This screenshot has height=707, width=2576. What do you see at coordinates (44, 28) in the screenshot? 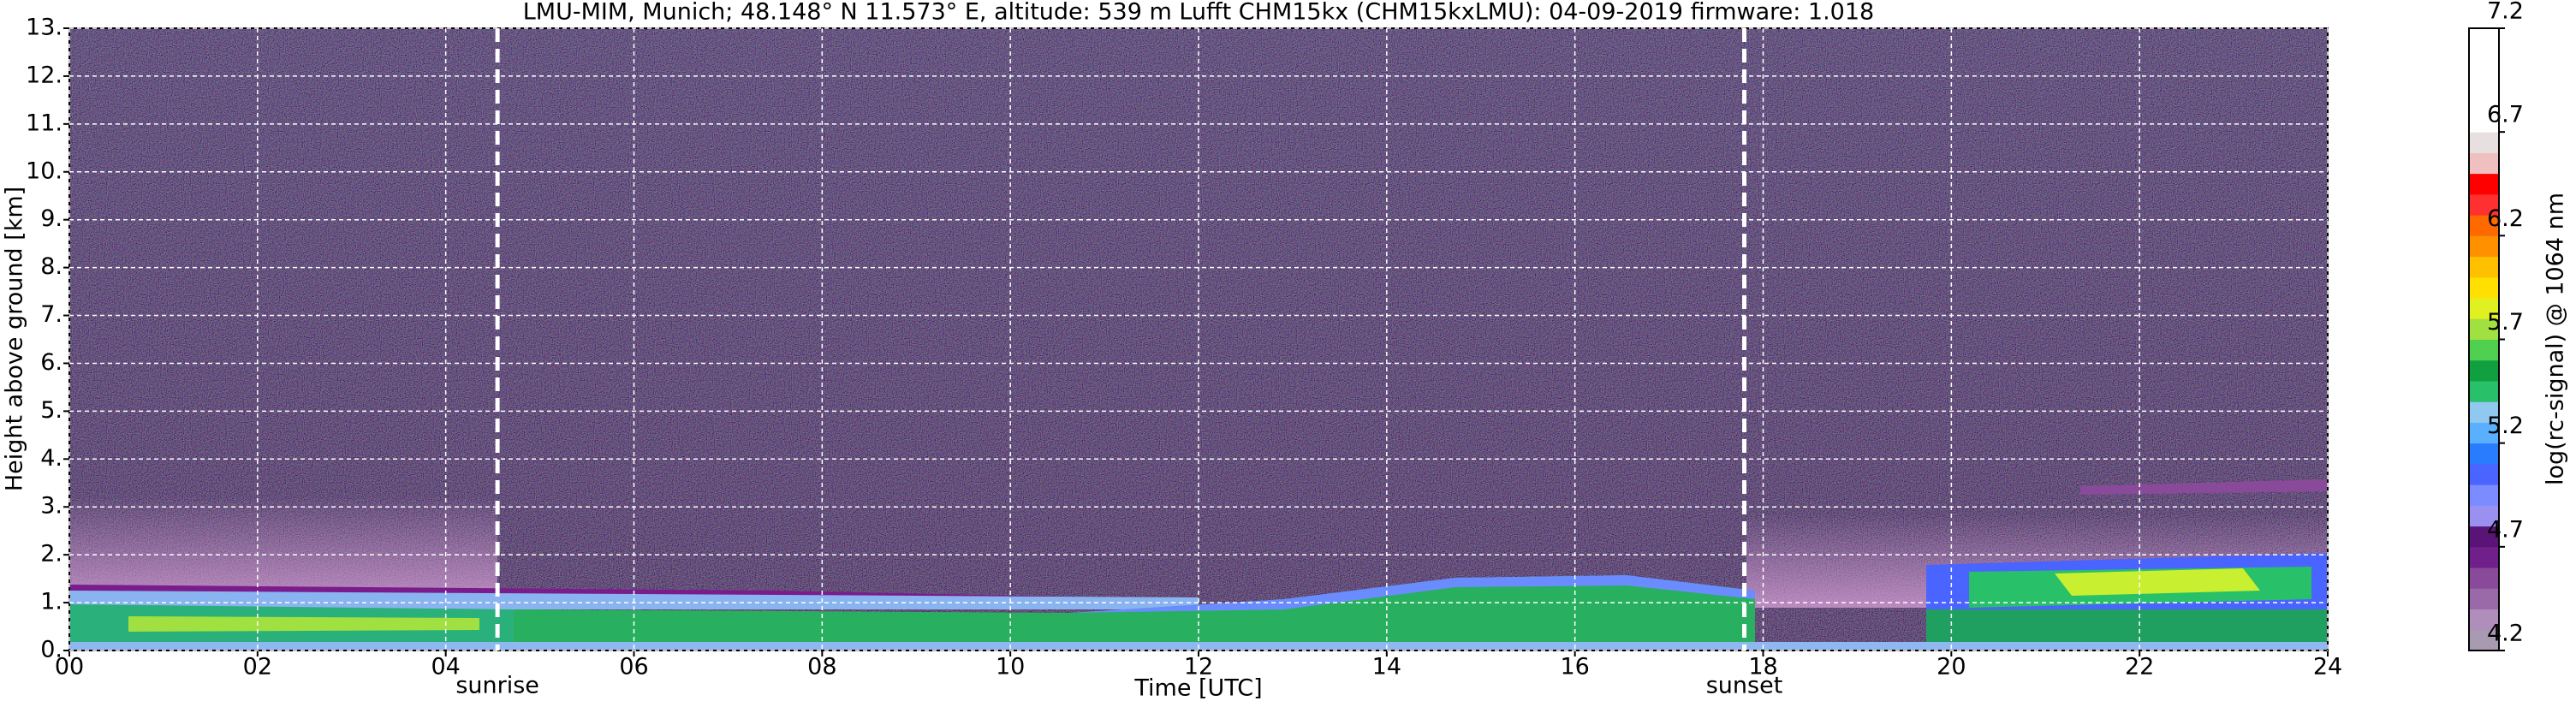
I see `y-tick-label: 13.` at bounding box center [44, 28].